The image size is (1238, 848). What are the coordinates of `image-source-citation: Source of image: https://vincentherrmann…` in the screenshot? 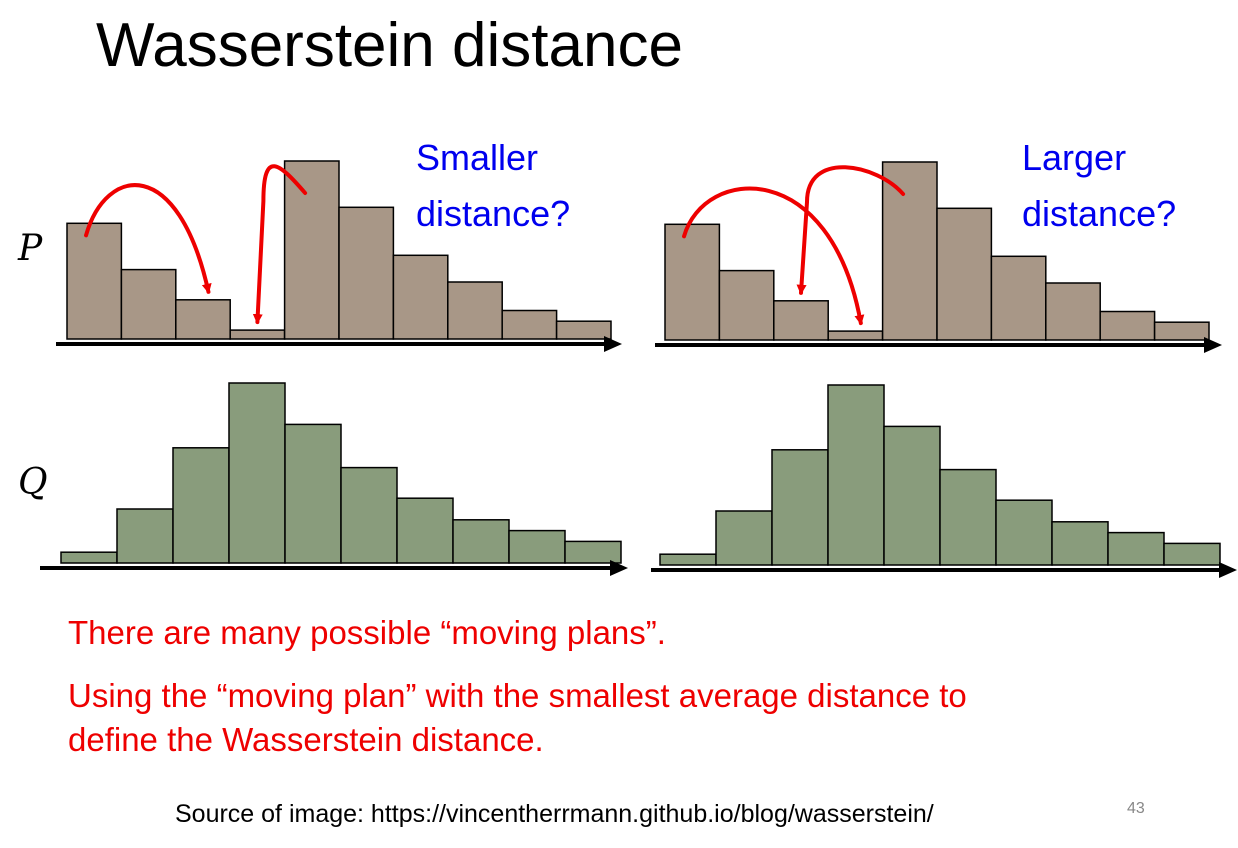 It's located at (554, 814).